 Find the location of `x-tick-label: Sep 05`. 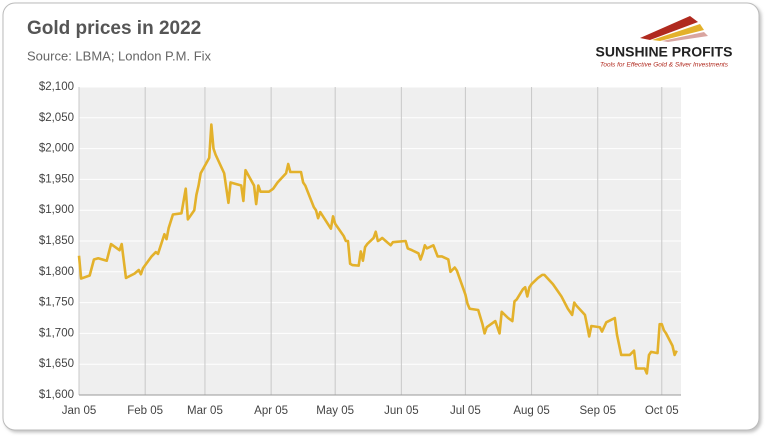

x-tick-label: Sep 05 is located at coordinates (598, 411).